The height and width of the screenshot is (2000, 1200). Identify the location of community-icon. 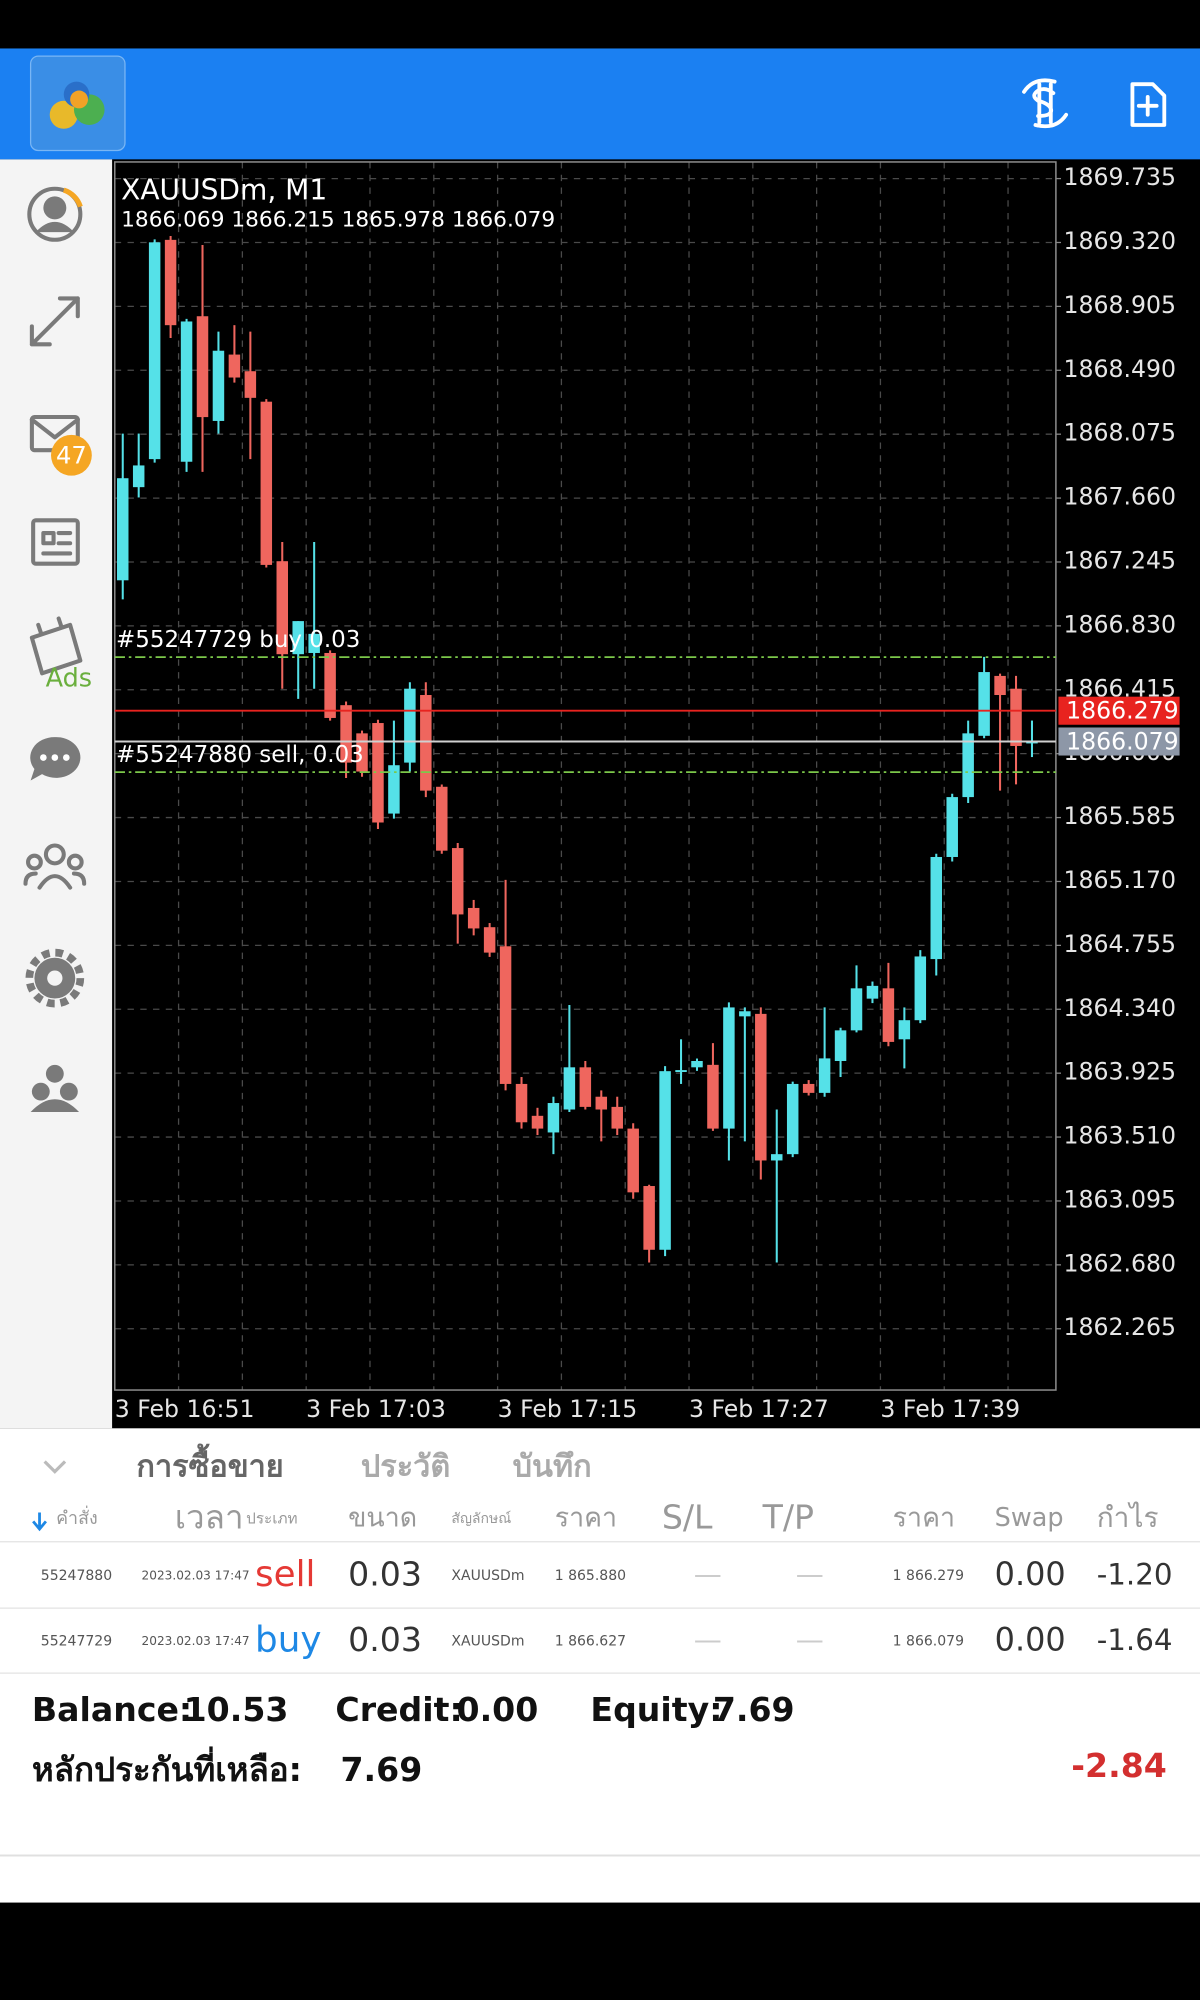
(55, 866).